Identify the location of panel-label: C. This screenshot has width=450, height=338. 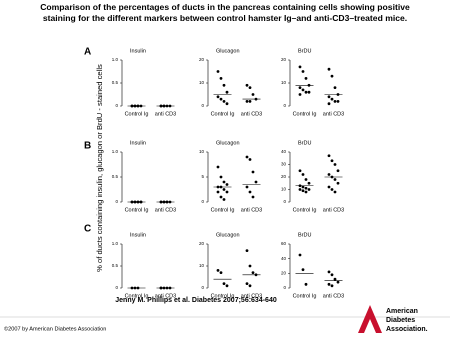
(87, 229).